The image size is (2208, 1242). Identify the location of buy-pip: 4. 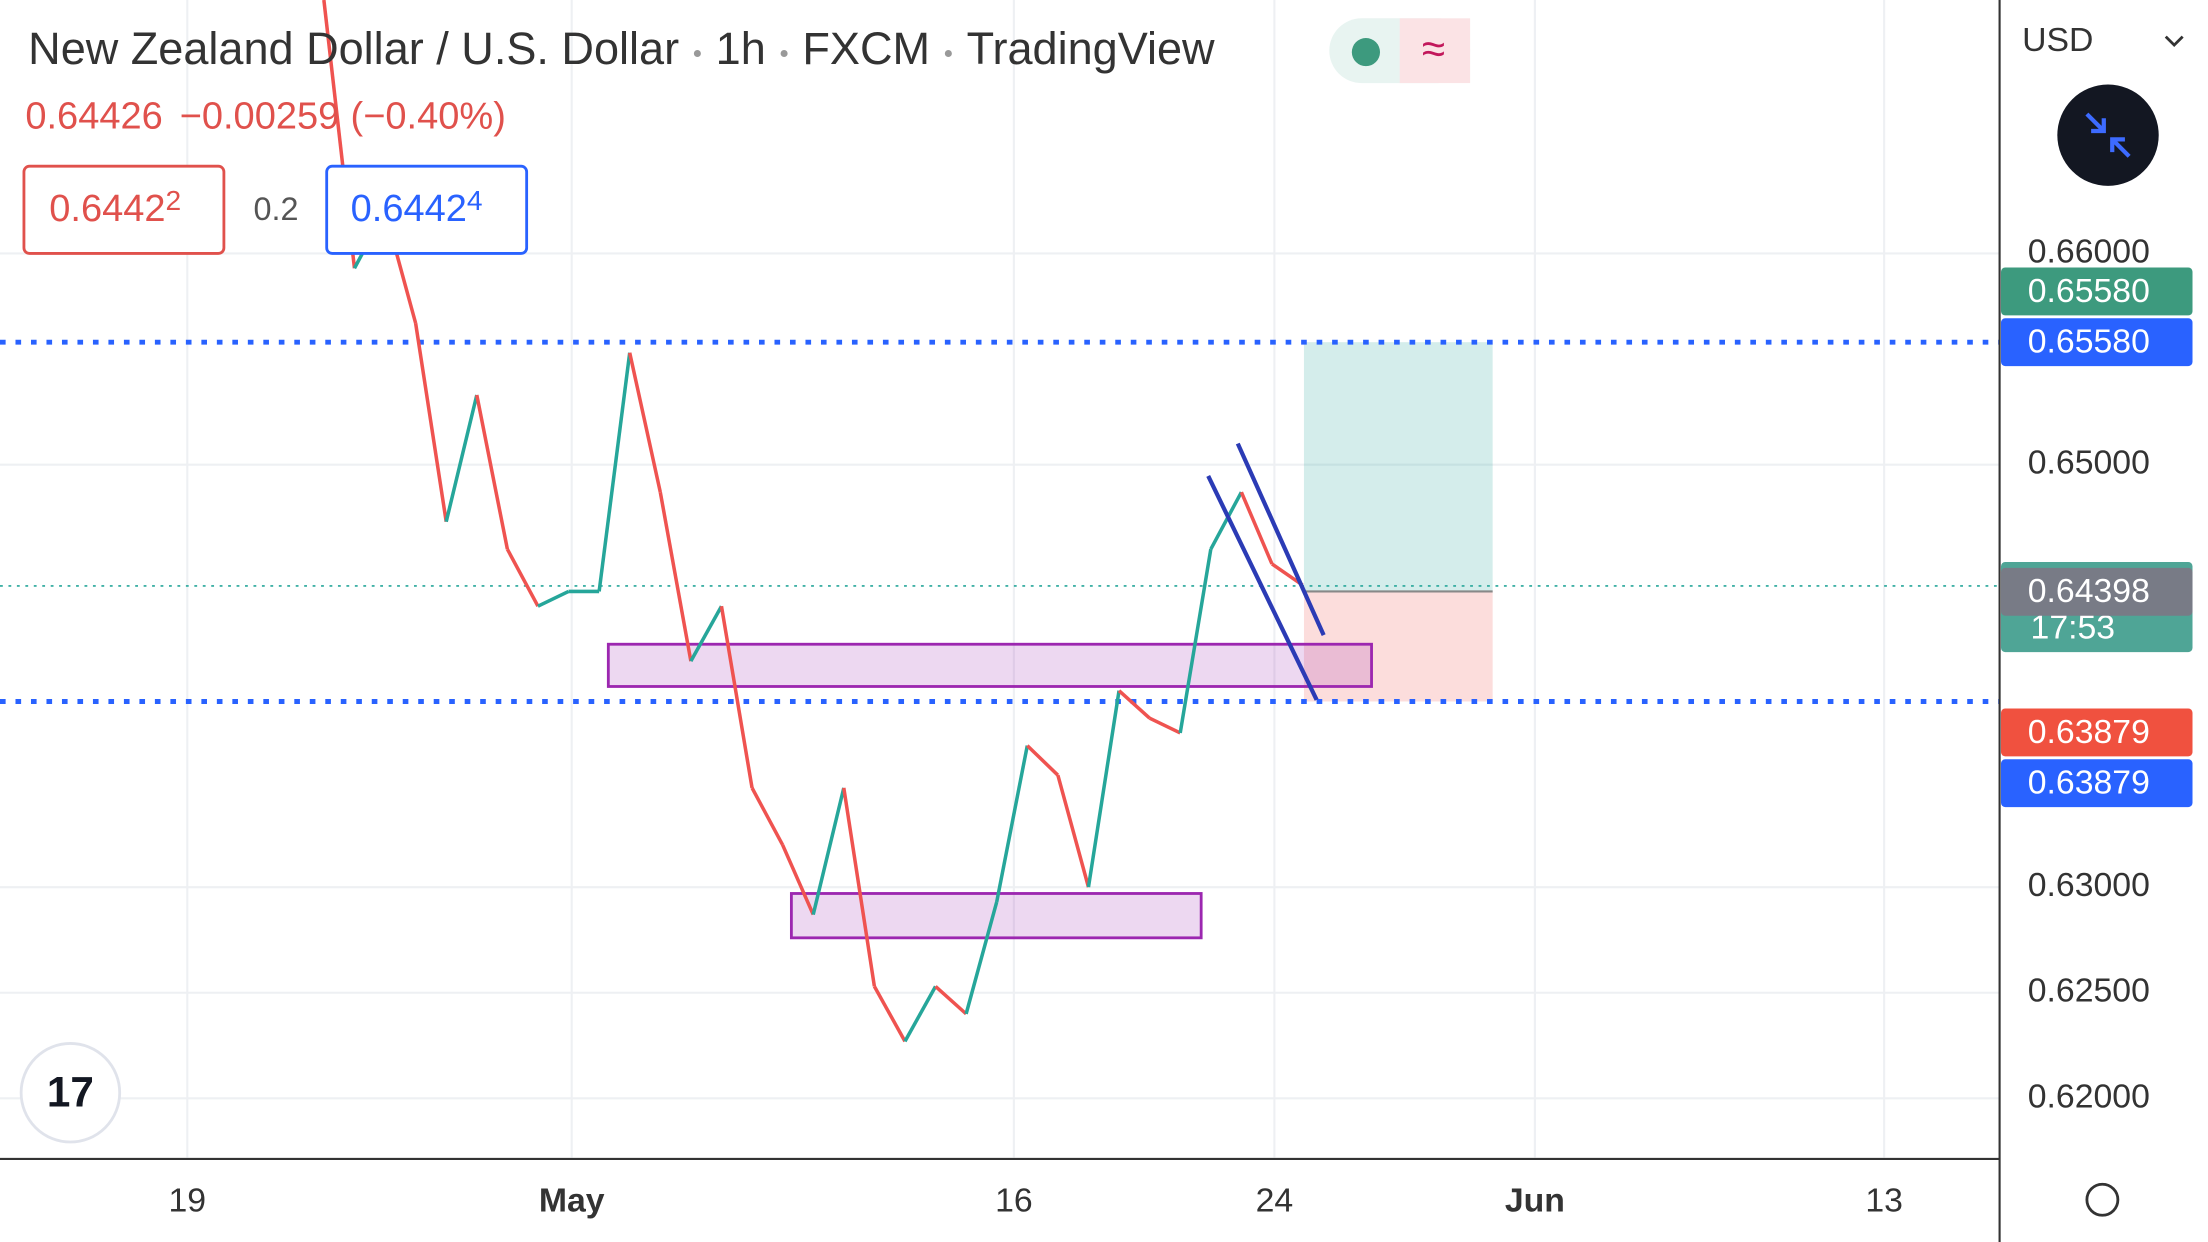
(475, 200).